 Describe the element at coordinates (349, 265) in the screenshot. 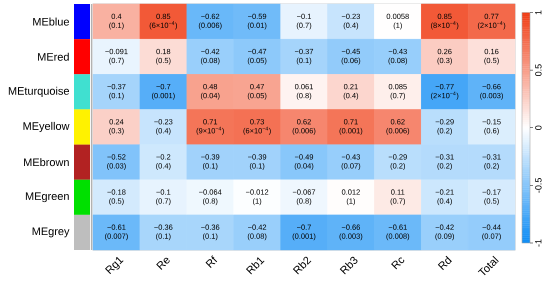

I see `x-tick-label: Rb3` at that location.